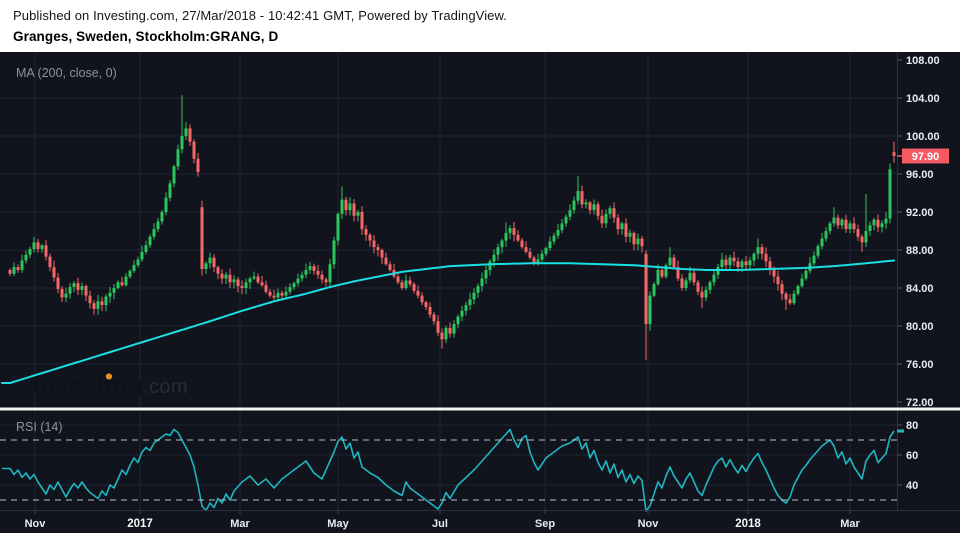 The image size is (960, 540). What do you see at coordinates (338, 524) in the screenshot?
I see `time-axis-label: May` at bounding box center [338, 524].